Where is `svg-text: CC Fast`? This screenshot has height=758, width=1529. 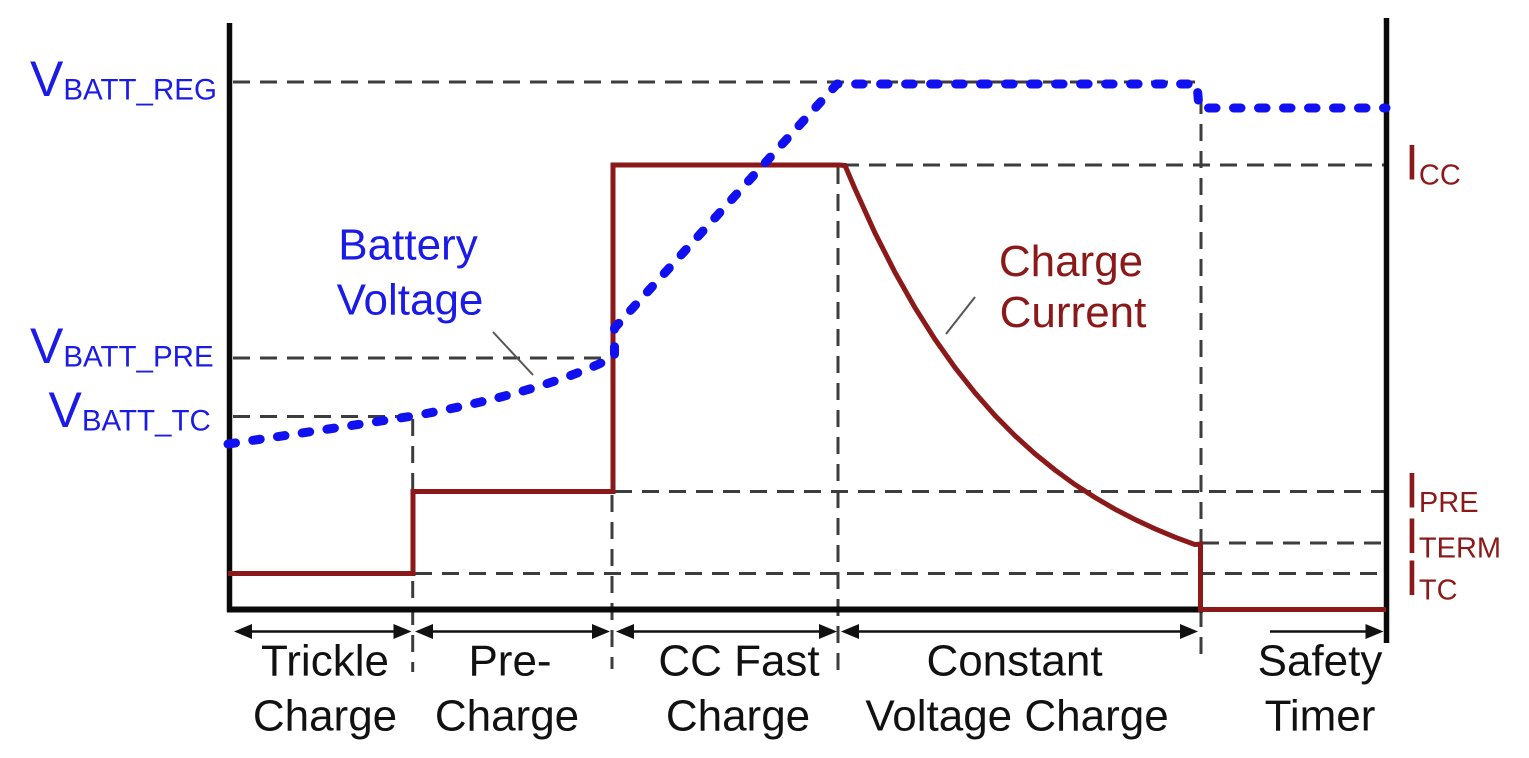
svg-text: CC Fast is located at coordinates (738, 661).